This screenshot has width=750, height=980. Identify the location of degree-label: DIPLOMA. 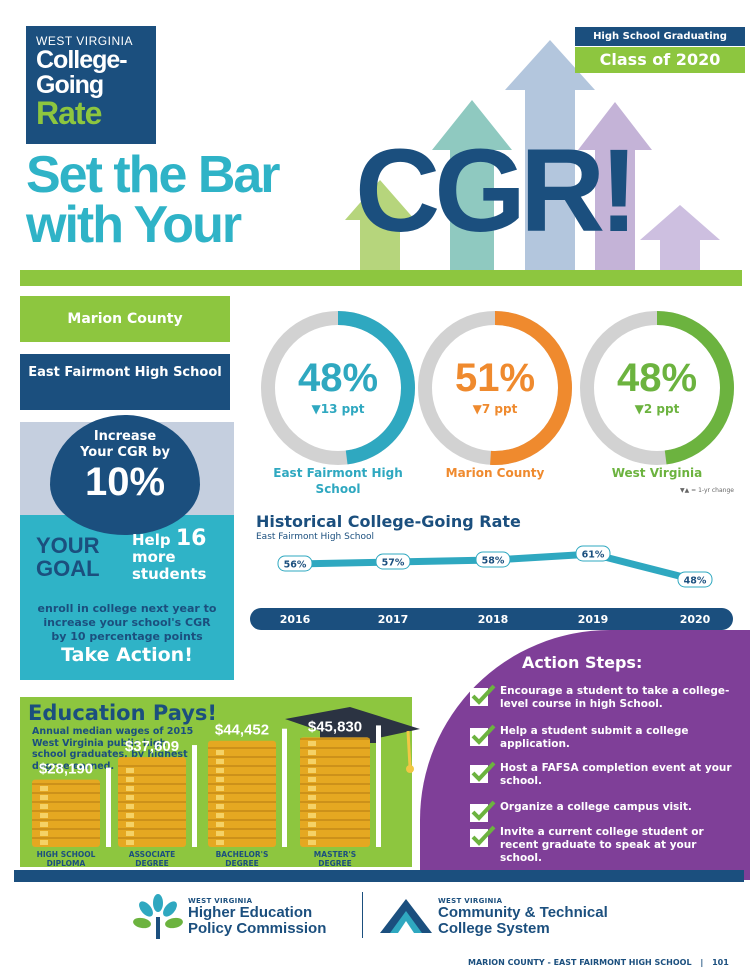
(66, 863).